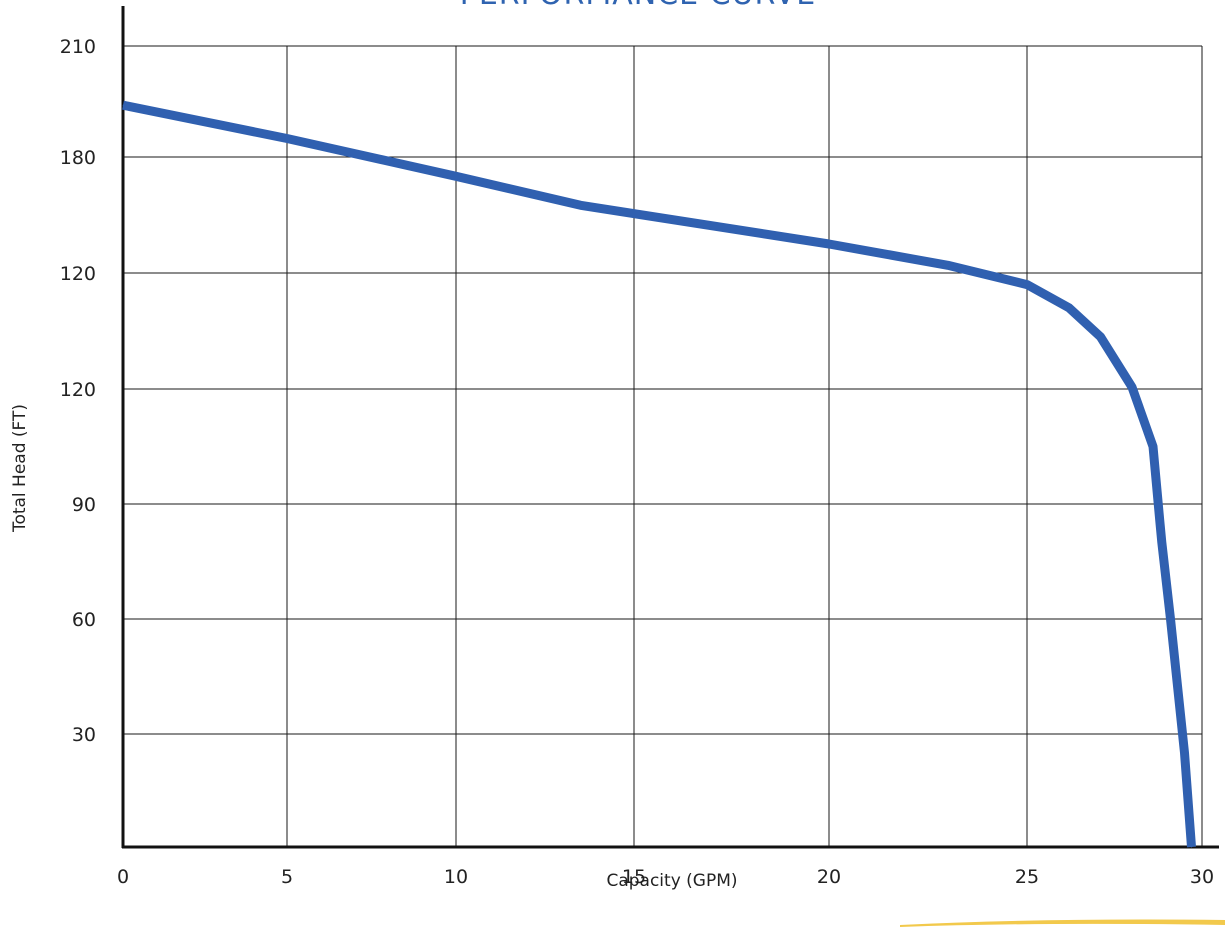 The width and height of the screenshot is (1225, 929). What do you see at coordinates (20, 468) in the screenshot?
I see `y-axis-title: Total Head (FT)` at bounding box center [20, 468].